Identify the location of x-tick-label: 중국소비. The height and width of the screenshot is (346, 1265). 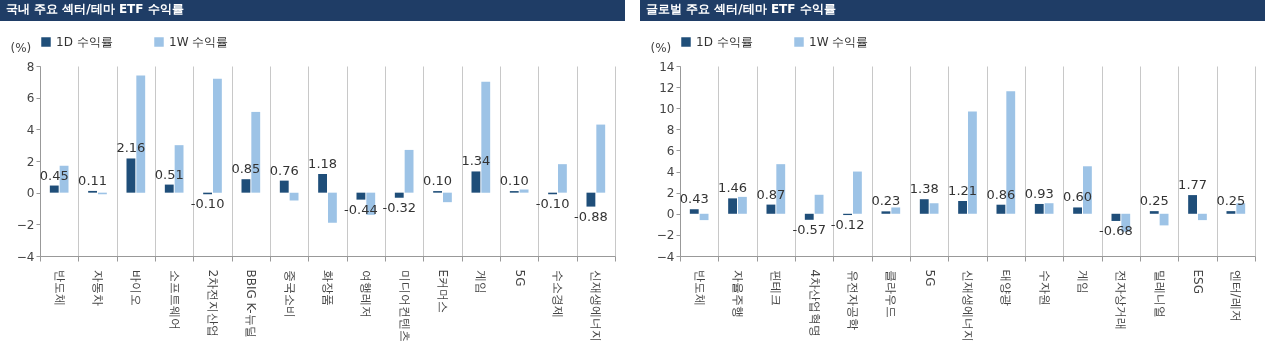
(289, 293).